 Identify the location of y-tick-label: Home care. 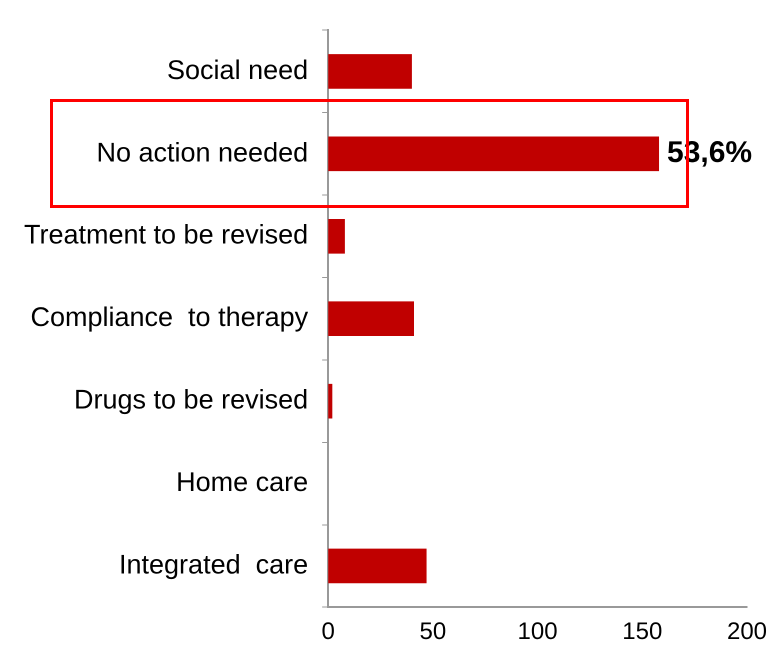
(242, 482).